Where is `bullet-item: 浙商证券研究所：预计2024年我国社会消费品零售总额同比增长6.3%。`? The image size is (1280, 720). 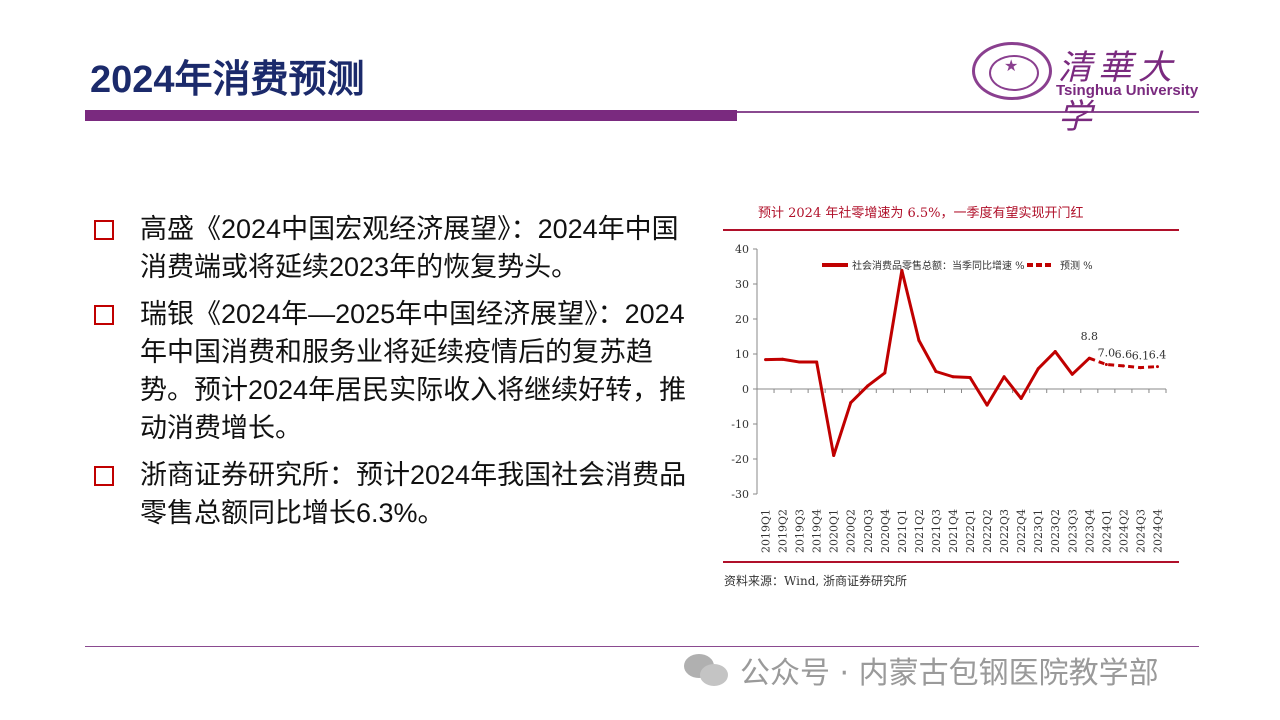 bullet-item: 浙商证券研究所：预计2024年我国社会消费品零售总额同比增长6.3%。 is located at coordinates (397, 494).